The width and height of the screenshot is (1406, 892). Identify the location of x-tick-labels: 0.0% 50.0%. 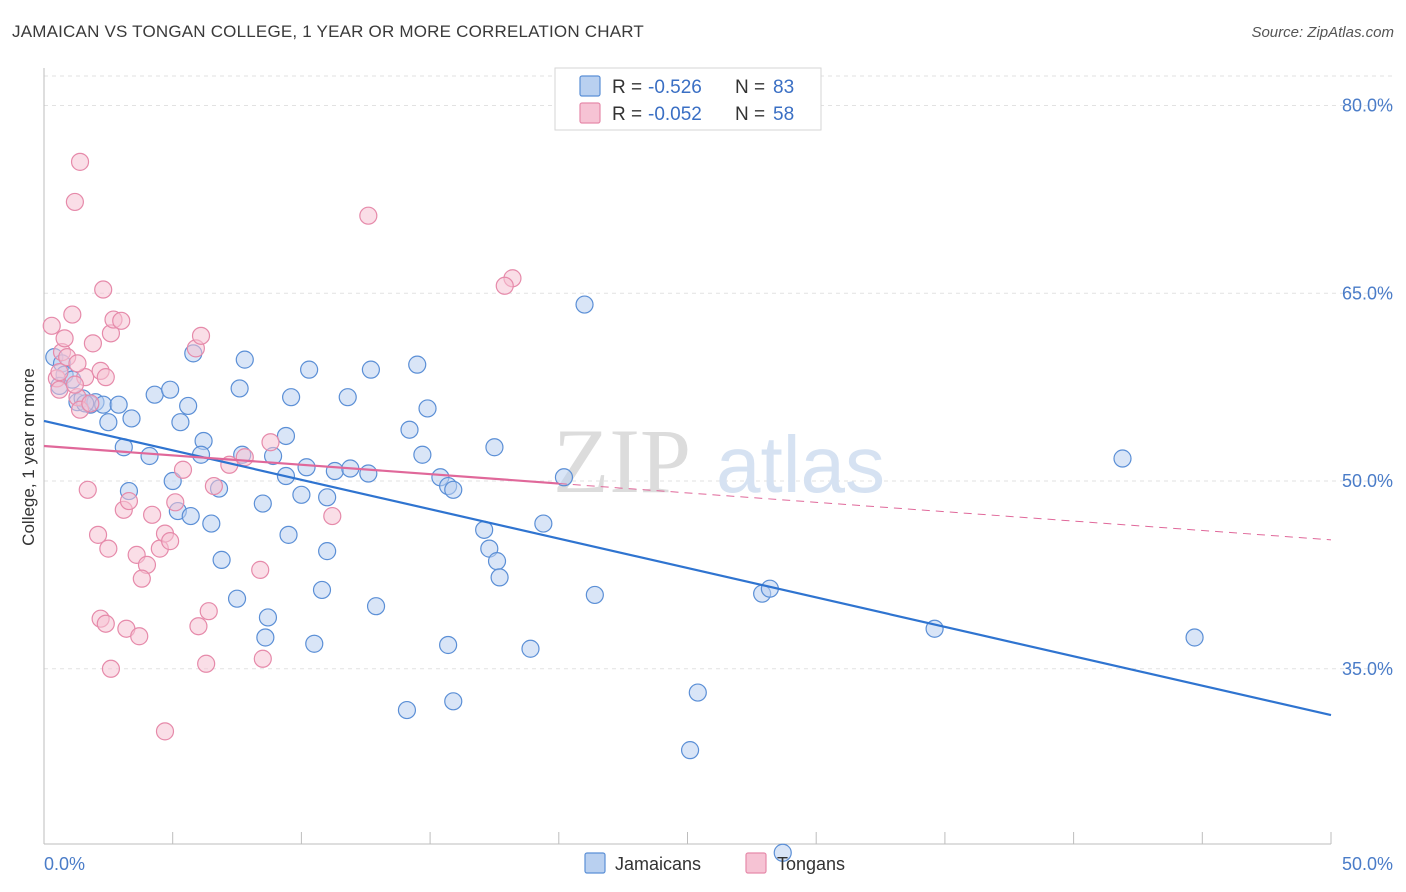
(718, 864).